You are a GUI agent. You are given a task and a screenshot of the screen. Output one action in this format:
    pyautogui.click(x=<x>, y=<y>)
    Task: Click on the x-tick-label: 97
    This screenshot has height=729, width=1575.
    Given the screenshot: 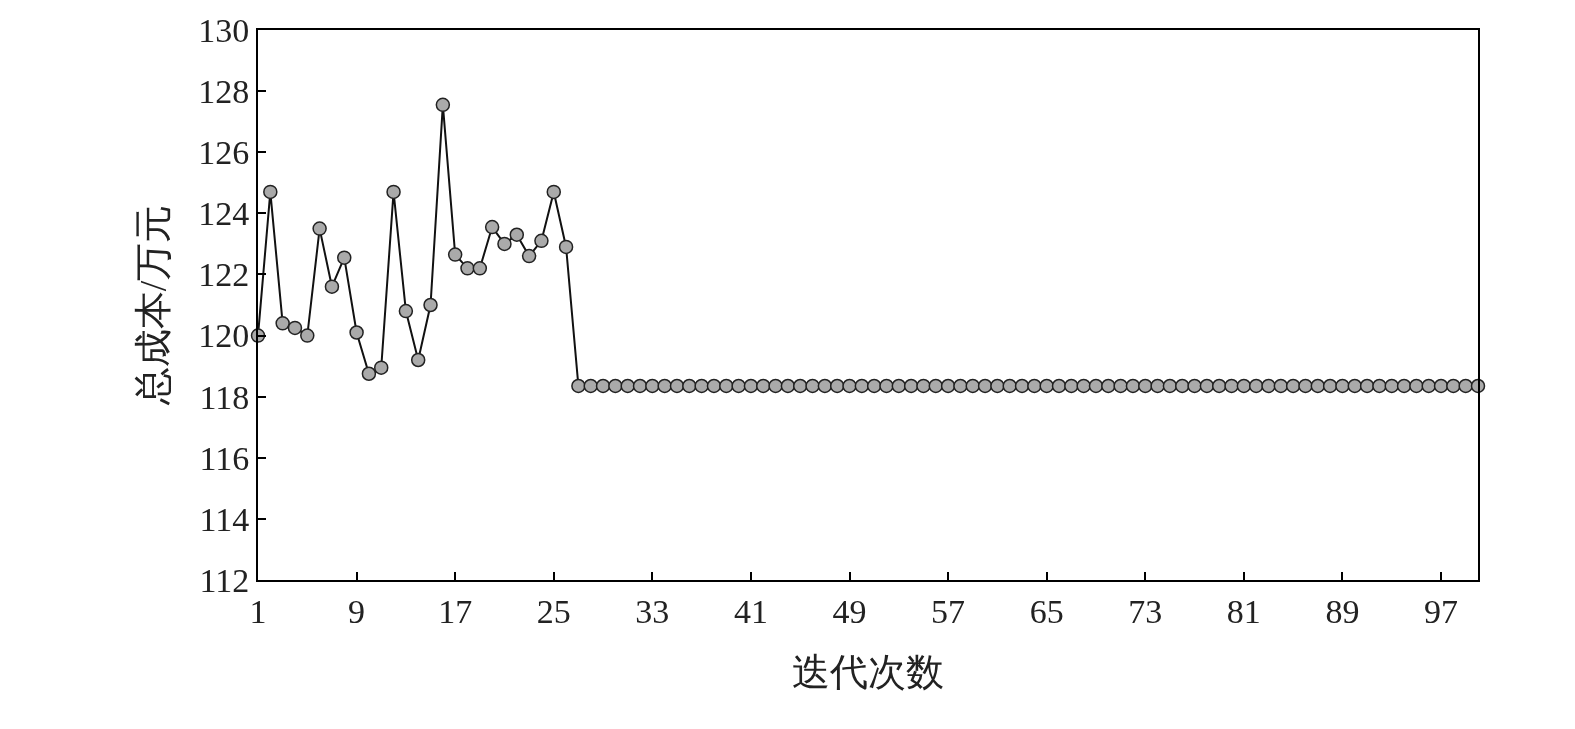 What is the action you would take?
    pyautogui.click(x=1441, y=611)
    